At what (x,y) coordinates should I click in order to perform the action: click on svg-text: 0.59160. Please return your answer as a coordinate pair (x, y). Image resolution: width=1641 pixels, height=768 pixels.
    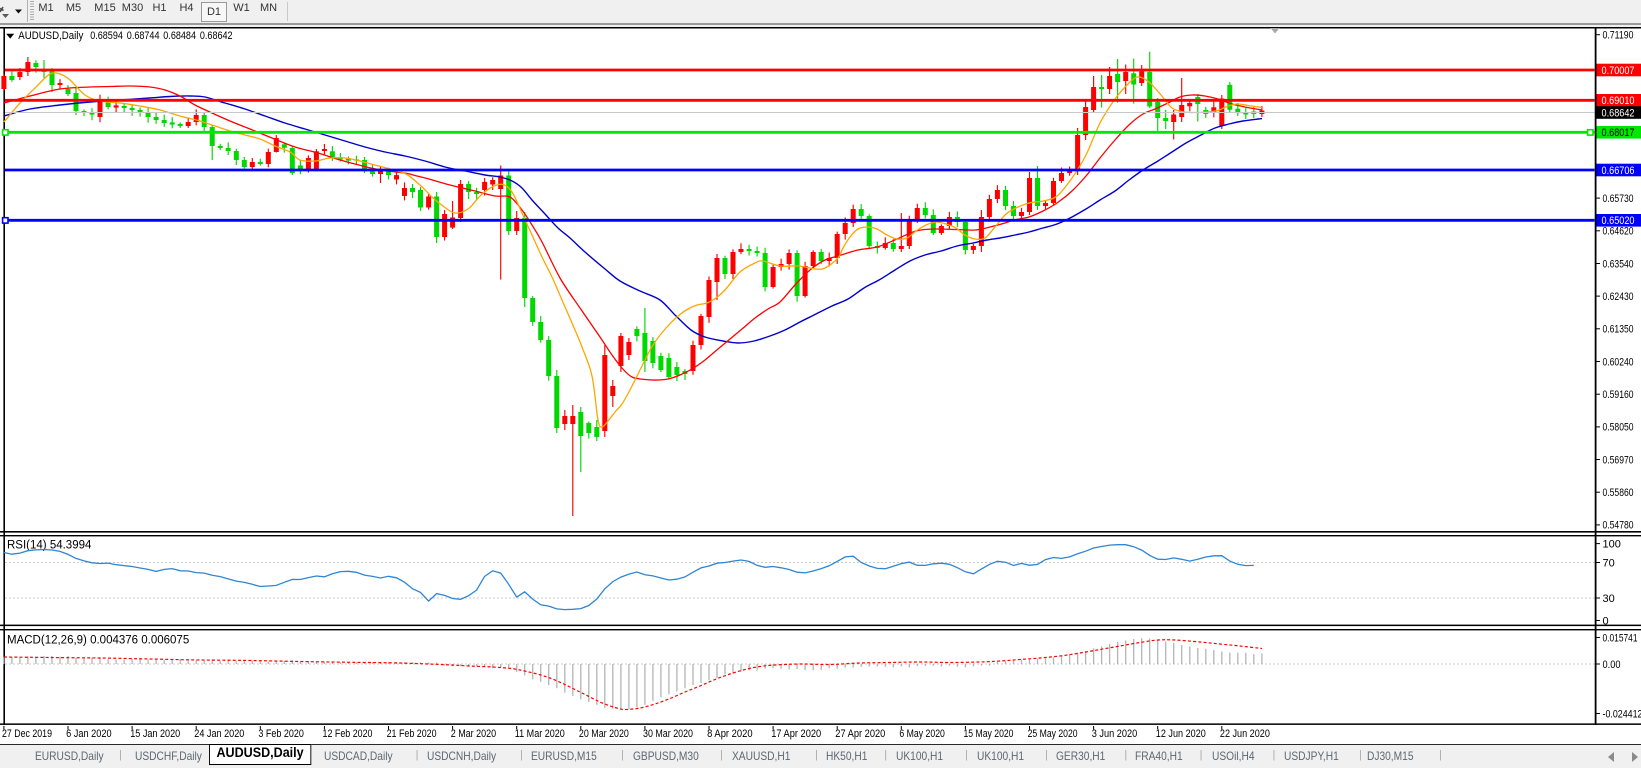
    Looking at the image, I should click on (1618, 395).